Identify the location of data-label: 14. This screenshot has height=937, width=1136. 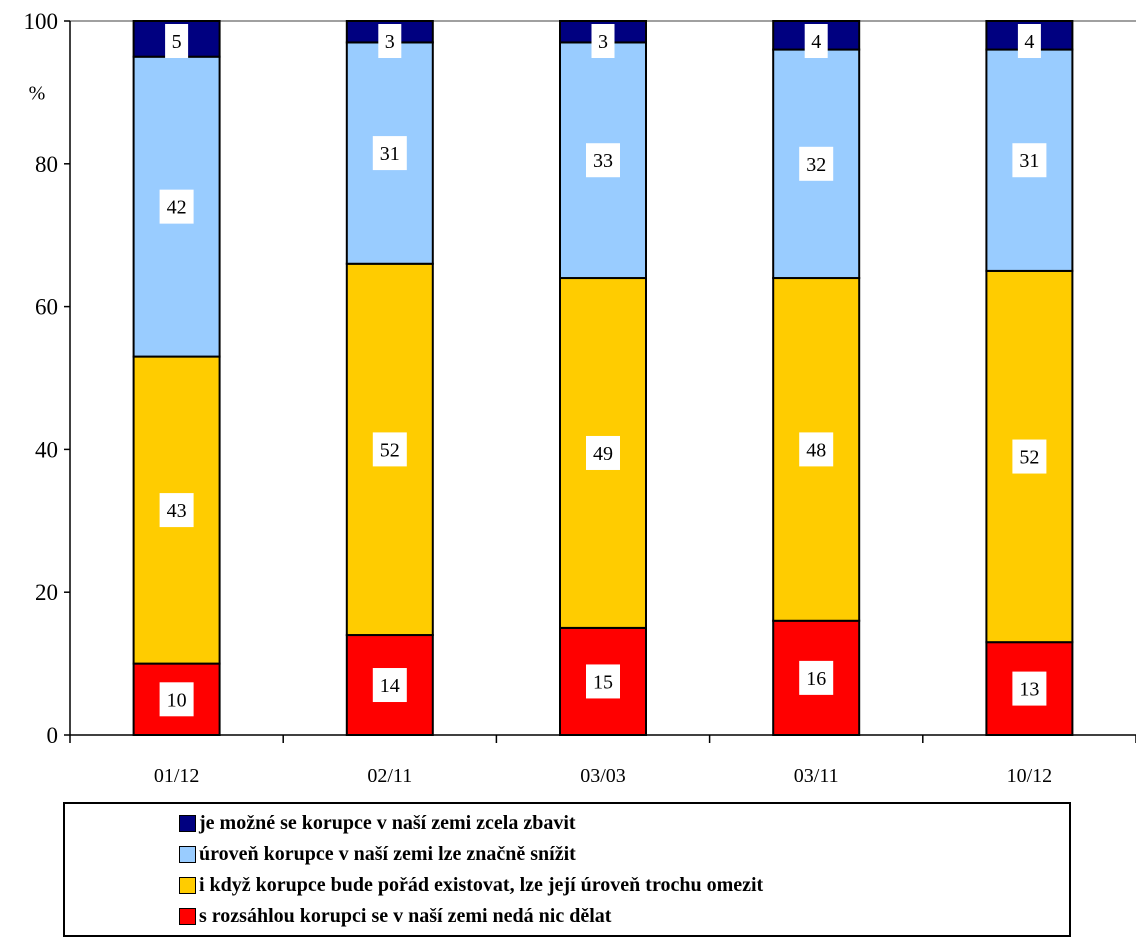
(390, 686).